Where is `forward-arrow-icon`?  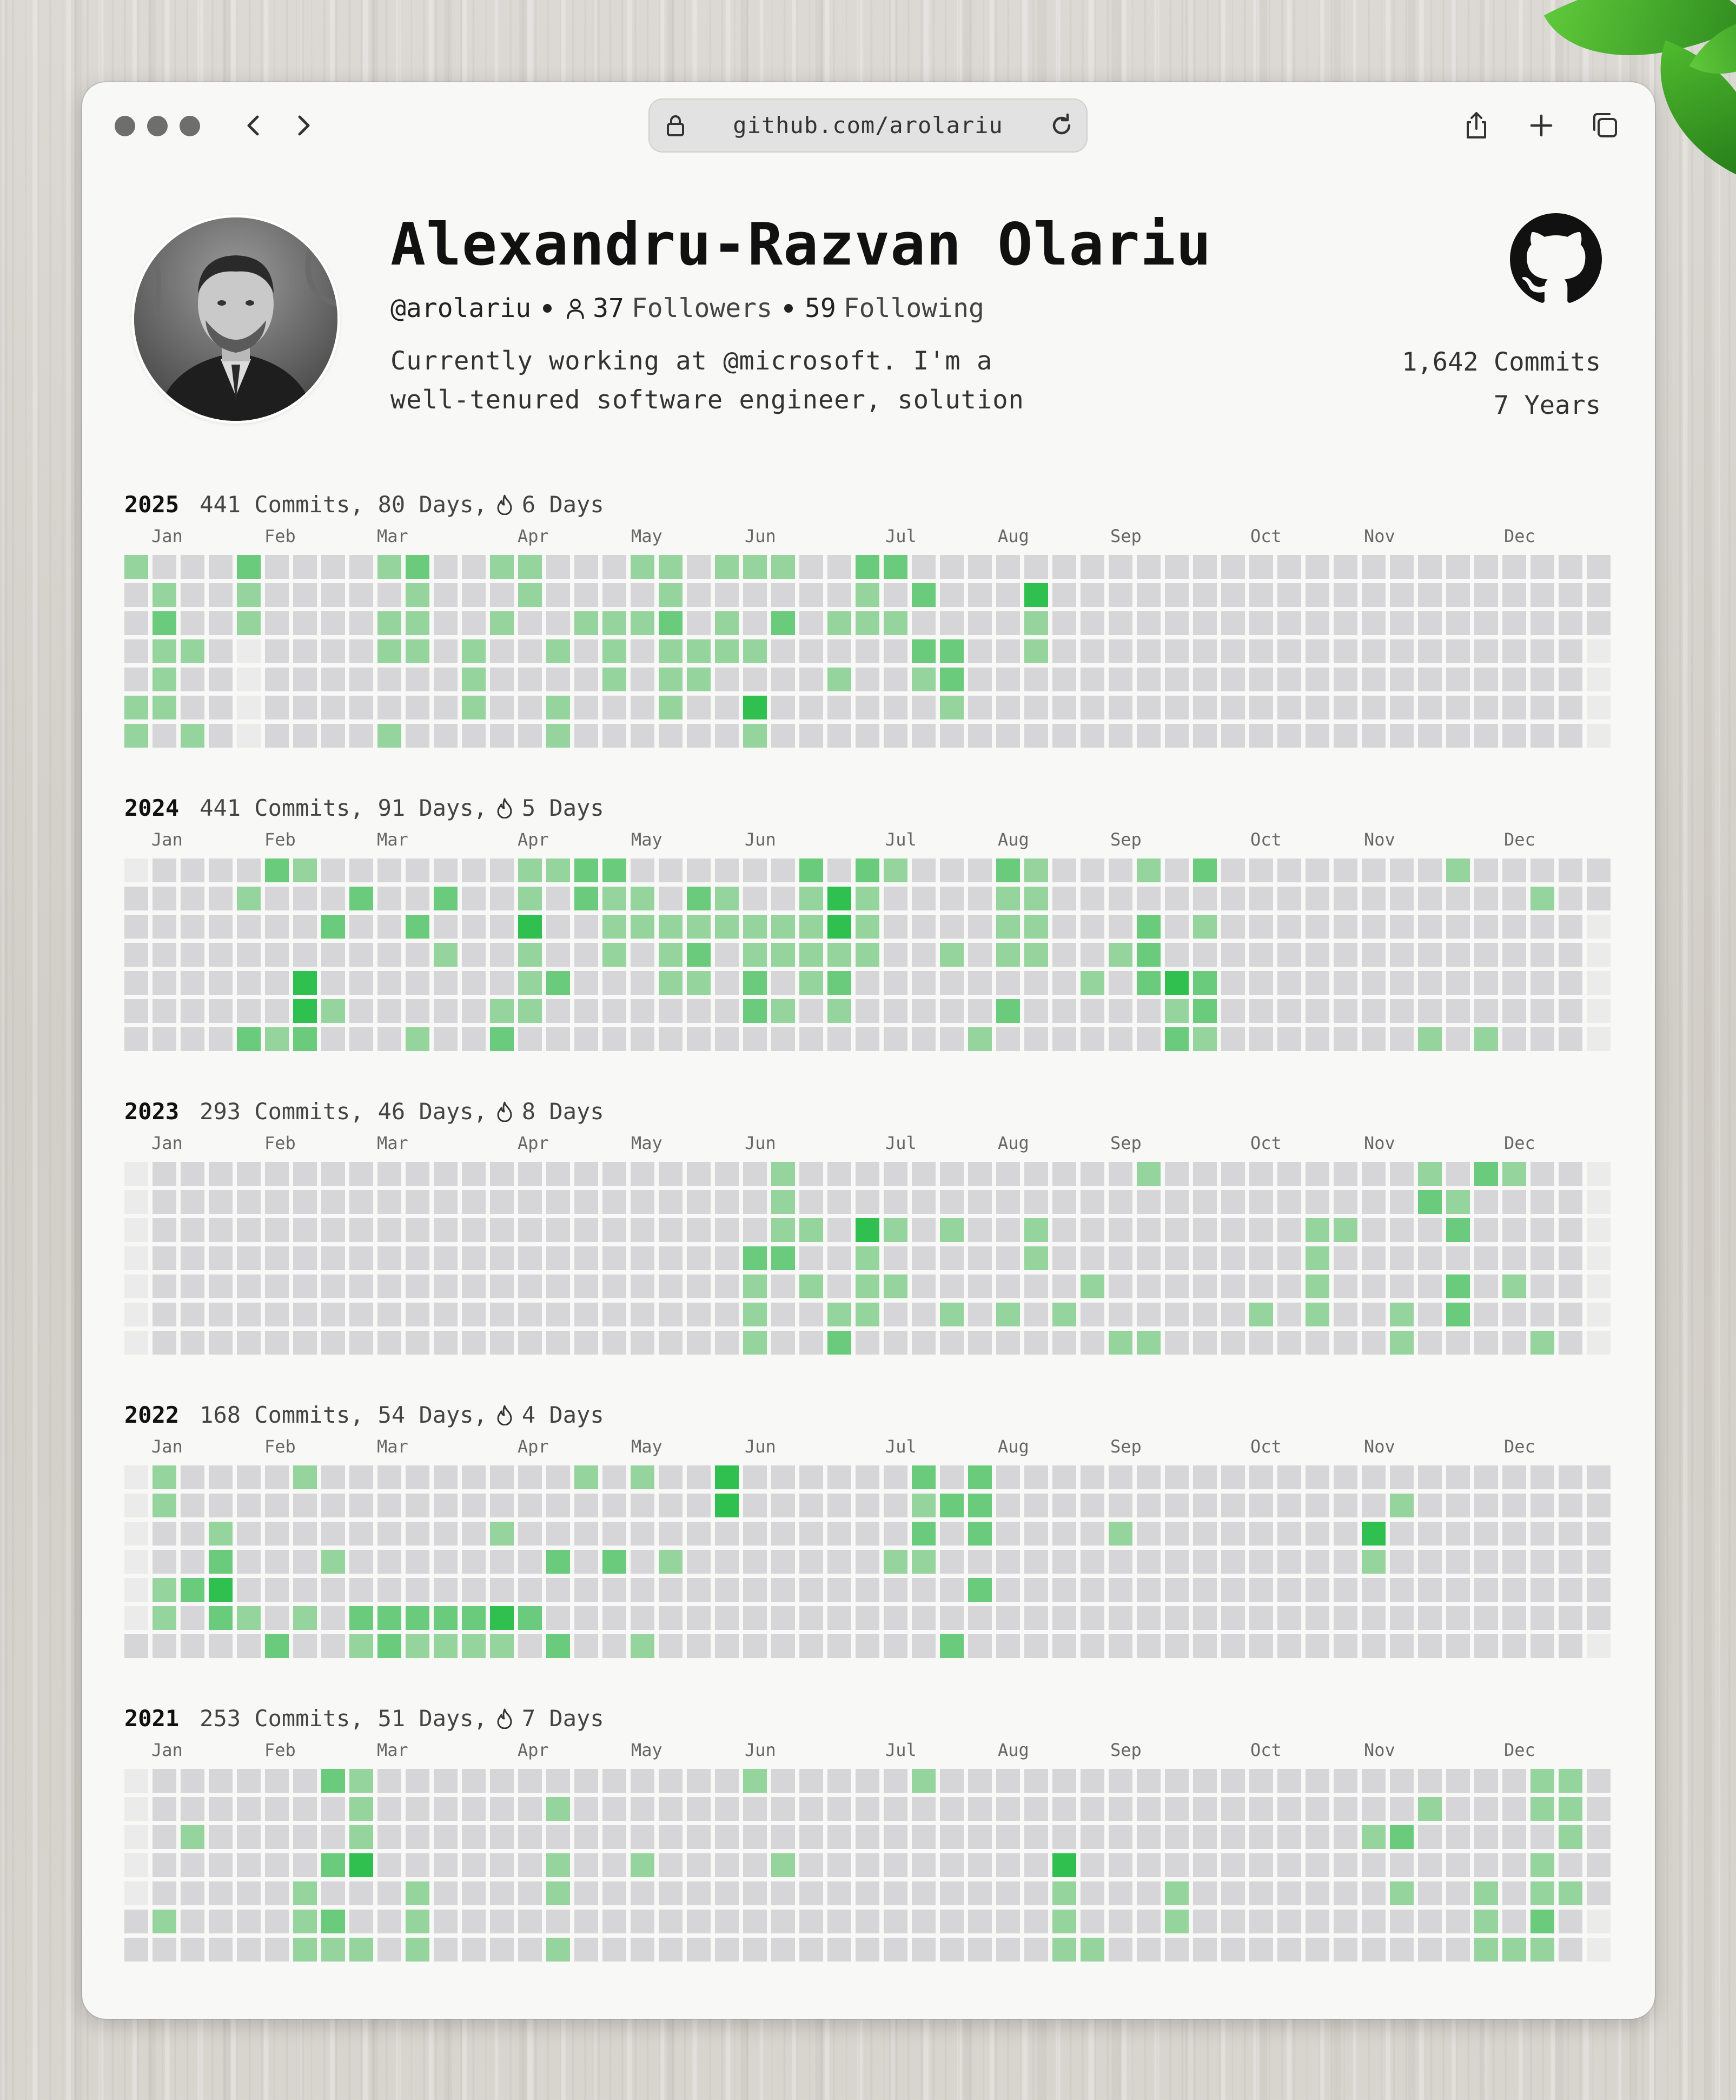
forward-arrow-icon is located at coordinates (303, 125).